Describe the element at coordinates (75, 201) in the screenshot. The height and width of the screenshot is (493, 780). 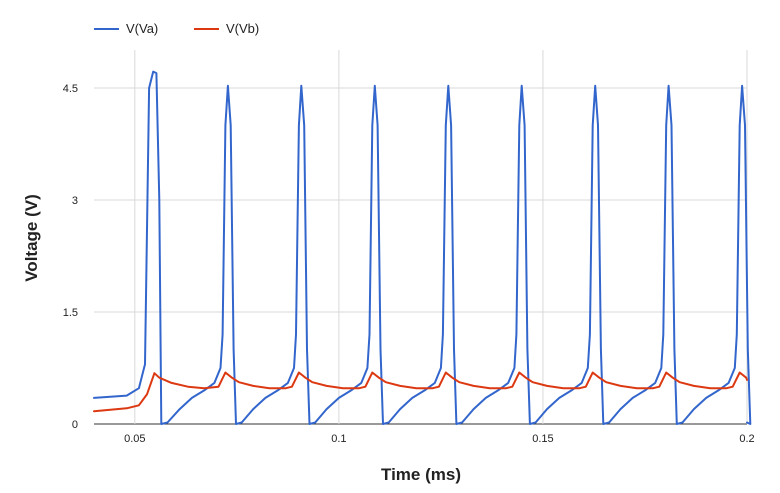
I see `y-tick-label: 3` at that location.